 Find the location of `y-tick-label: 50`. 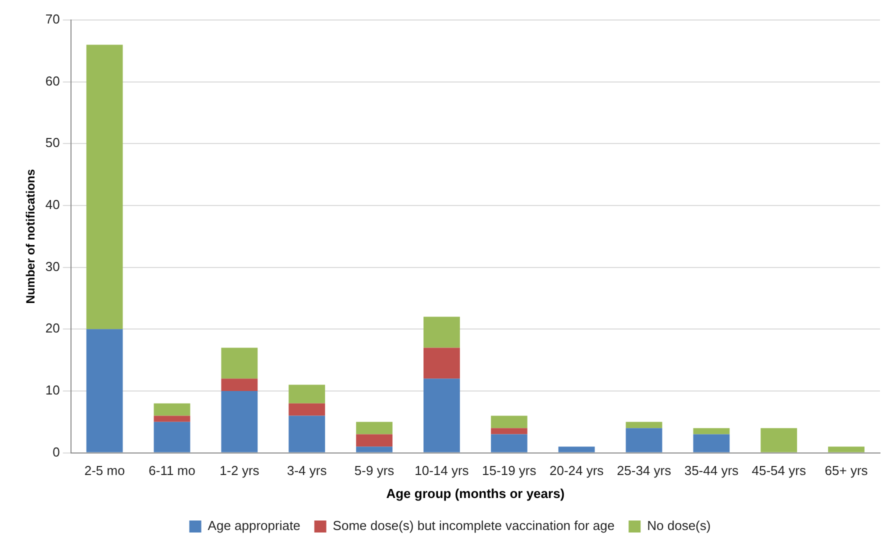

y-tick-label: 50 is located at coordinates (52, 142).